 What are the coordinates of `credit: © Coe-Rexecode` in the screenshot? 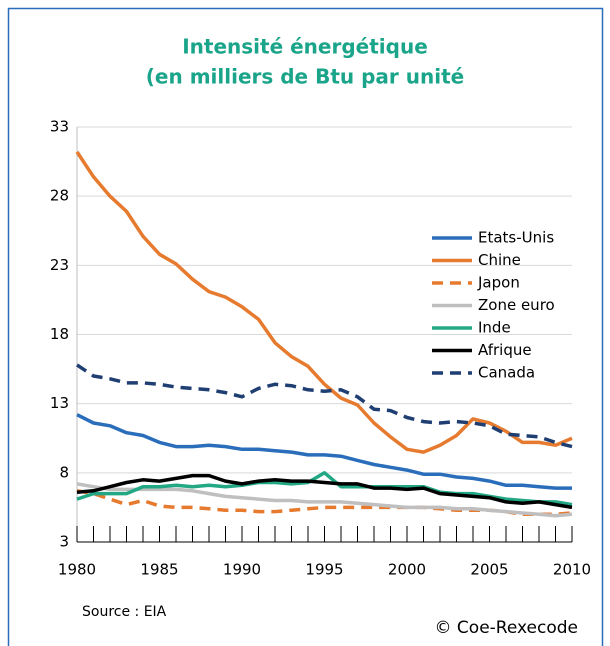 It's located at (506, 628).